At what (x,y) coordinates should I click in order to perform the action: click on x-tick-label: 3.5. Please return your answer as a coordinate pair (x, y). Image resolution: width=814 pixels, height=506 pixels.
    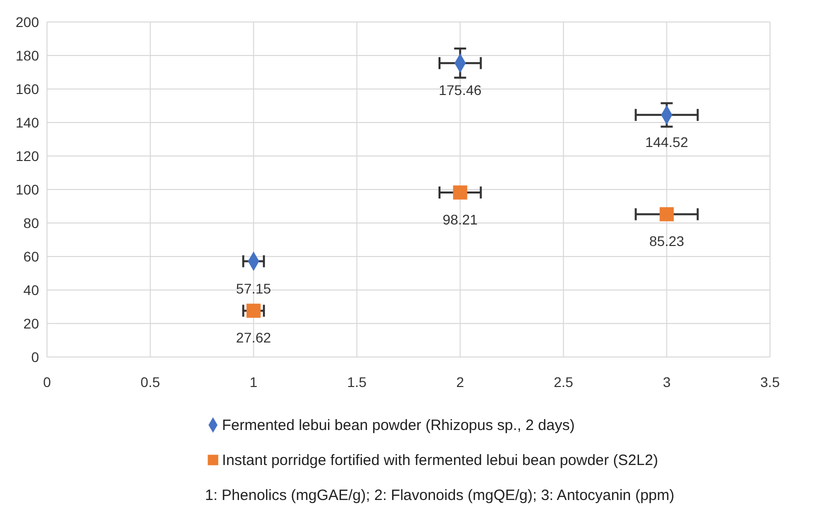
    Looking at the image, I should click on (770, 382).